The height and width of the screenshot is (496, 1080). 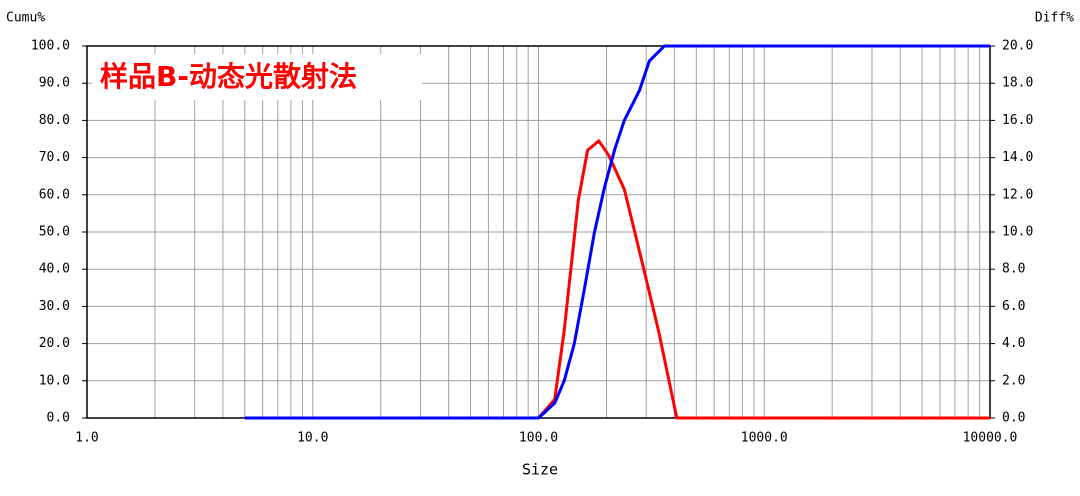 I want to click on chart-title: 样品B-动态光散射法, so click(x=228, y=76).